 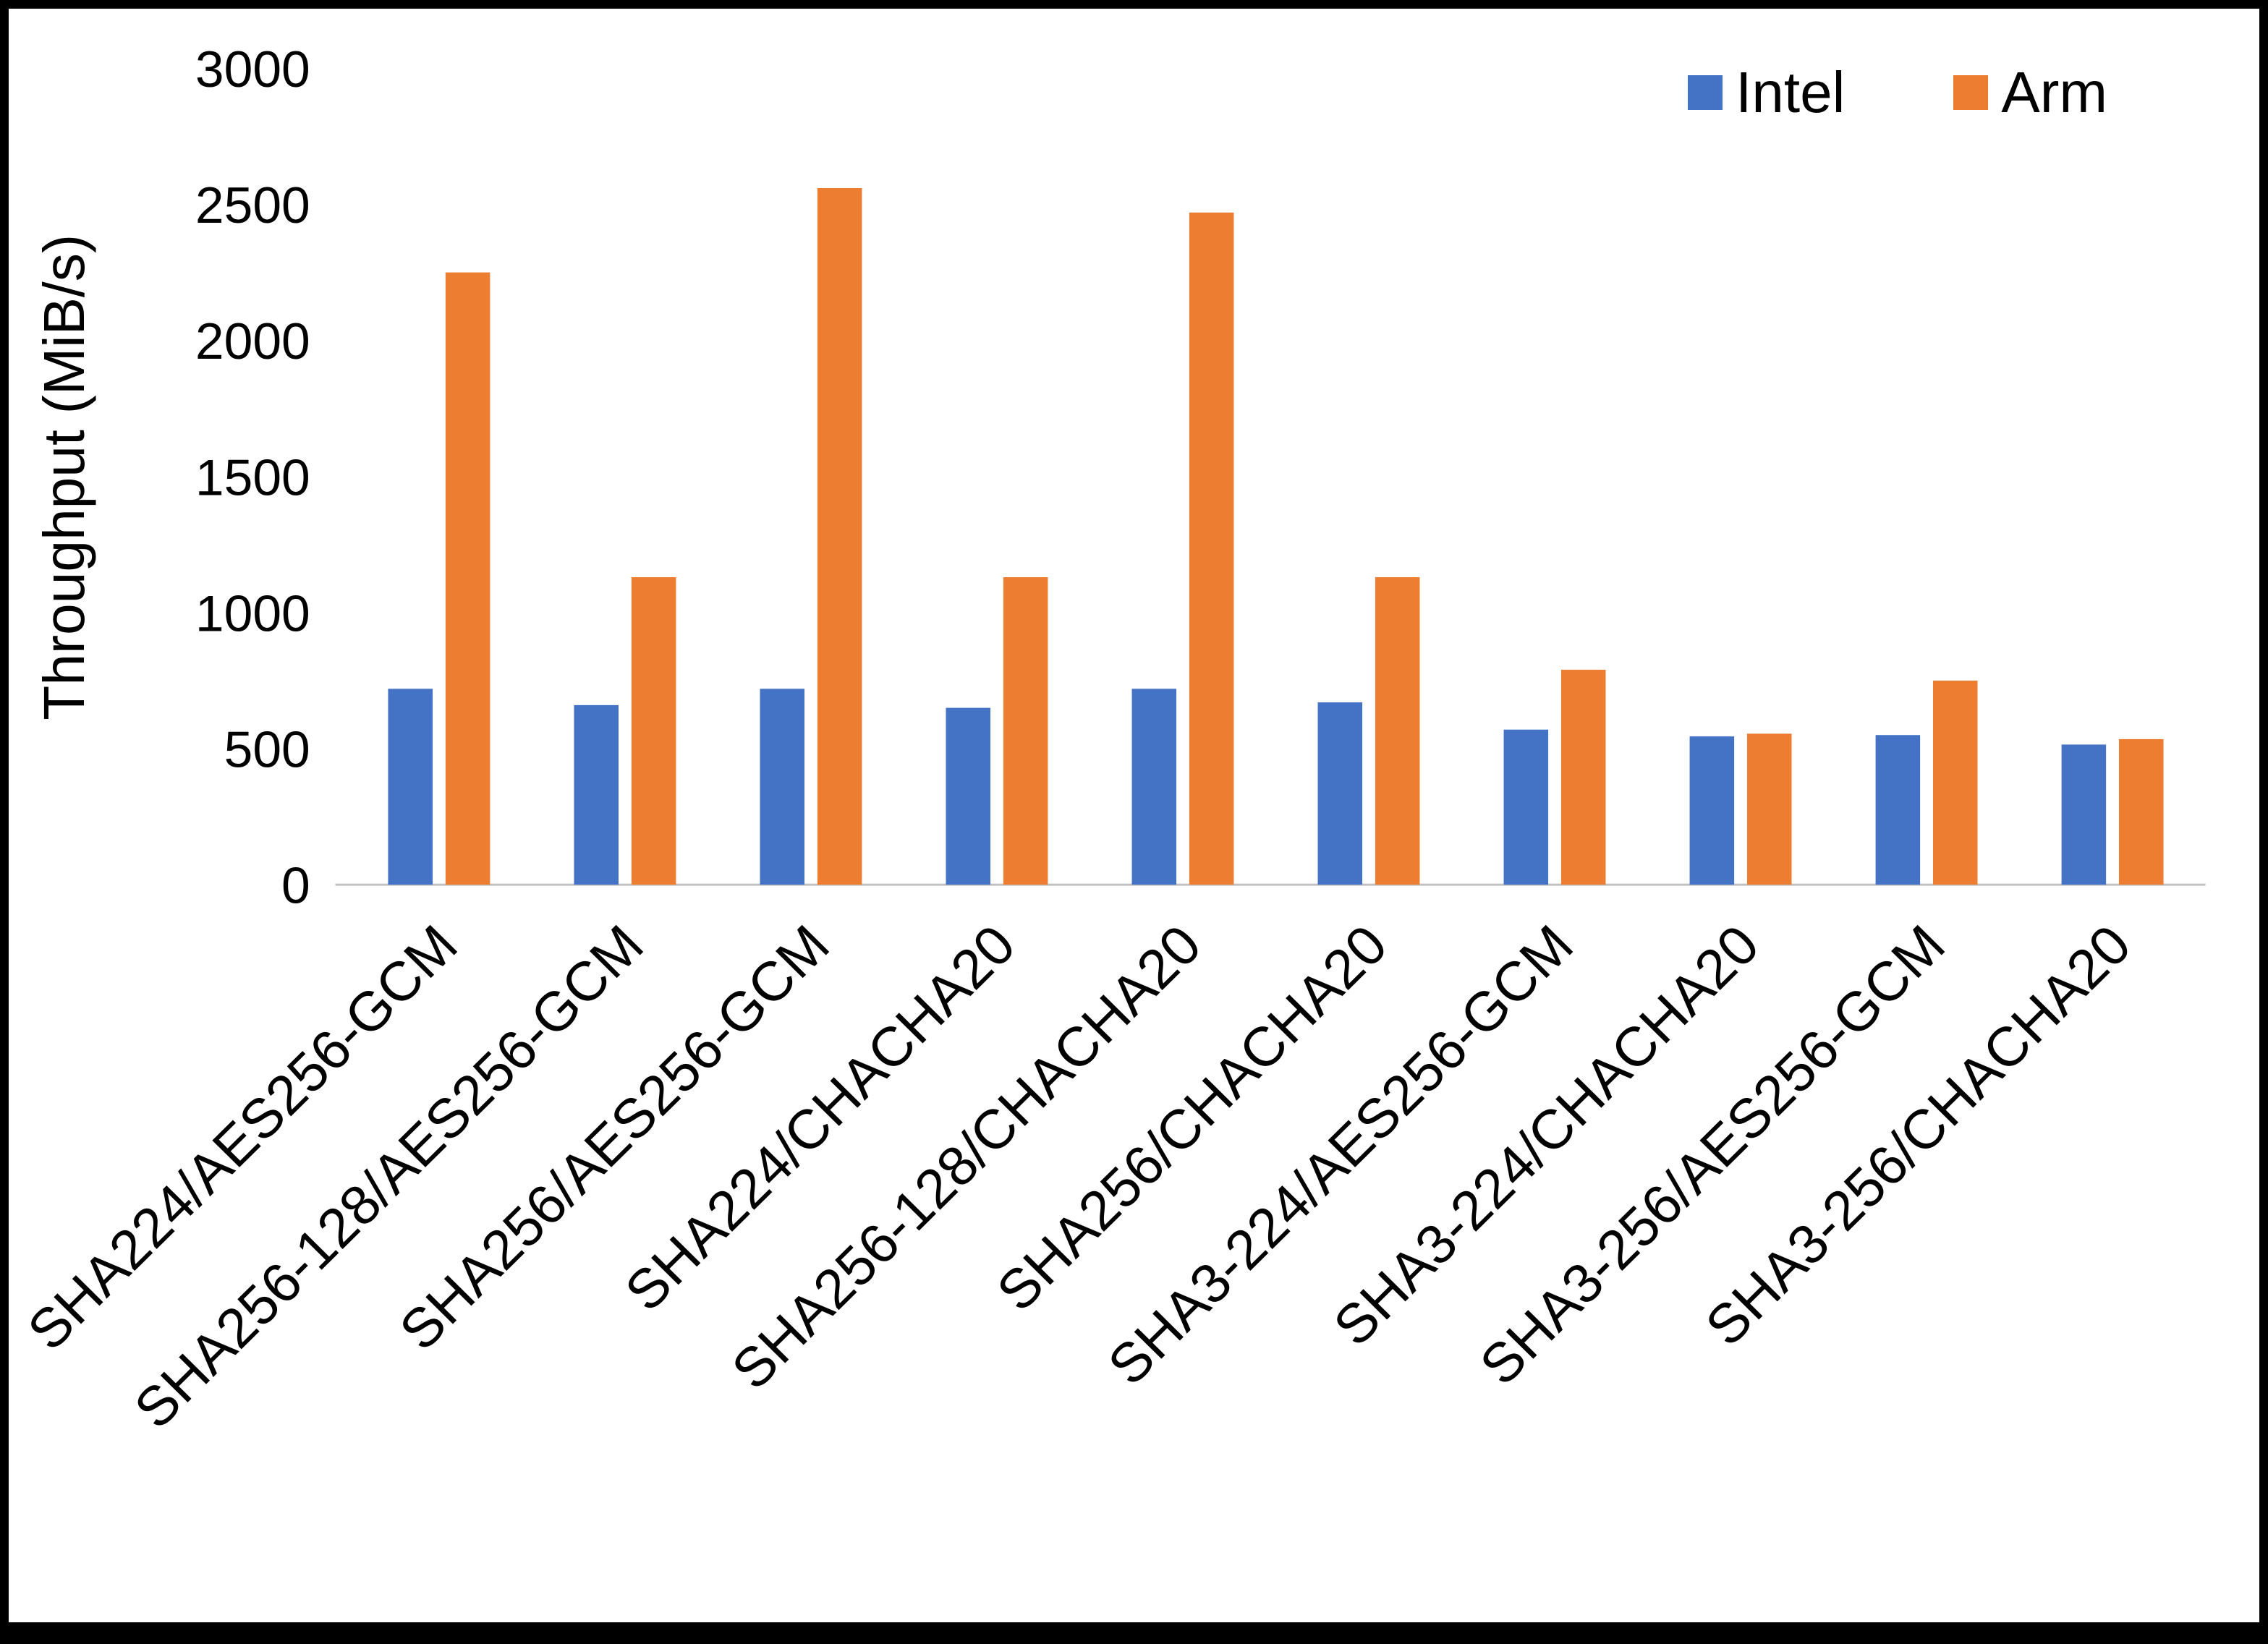 I want to click on legend-label-arm: Arm, so click(x=2054, y=92).